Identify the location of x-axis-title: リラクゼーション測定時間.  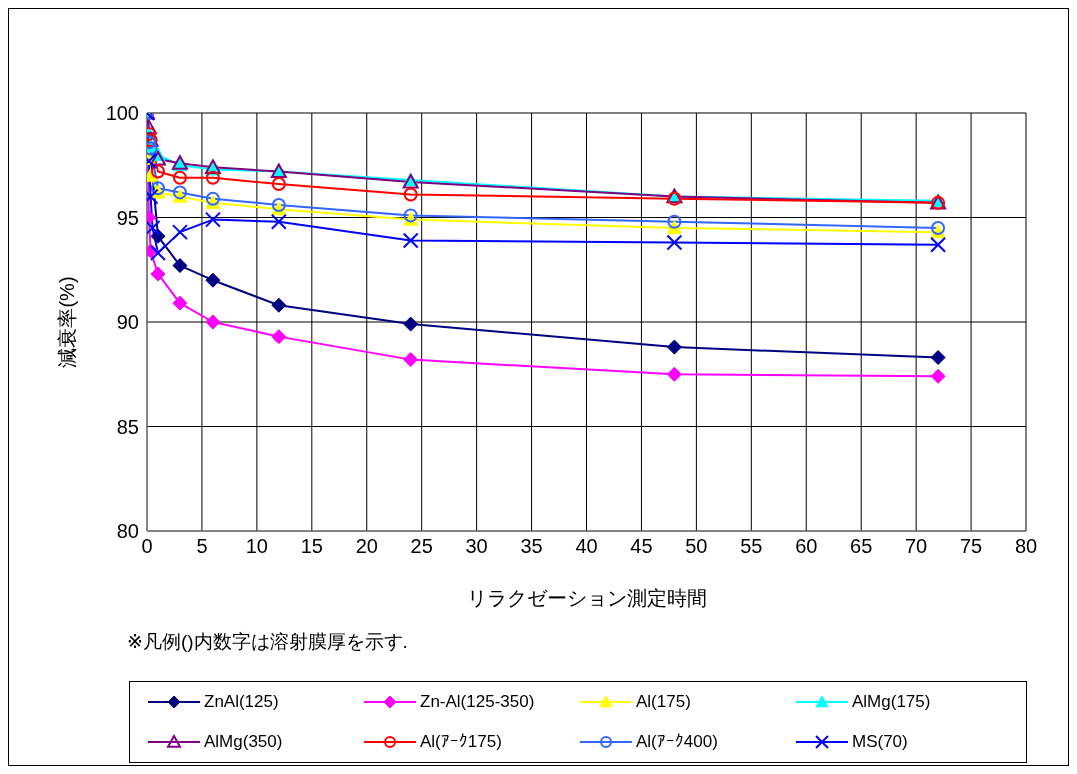
(586, 598).